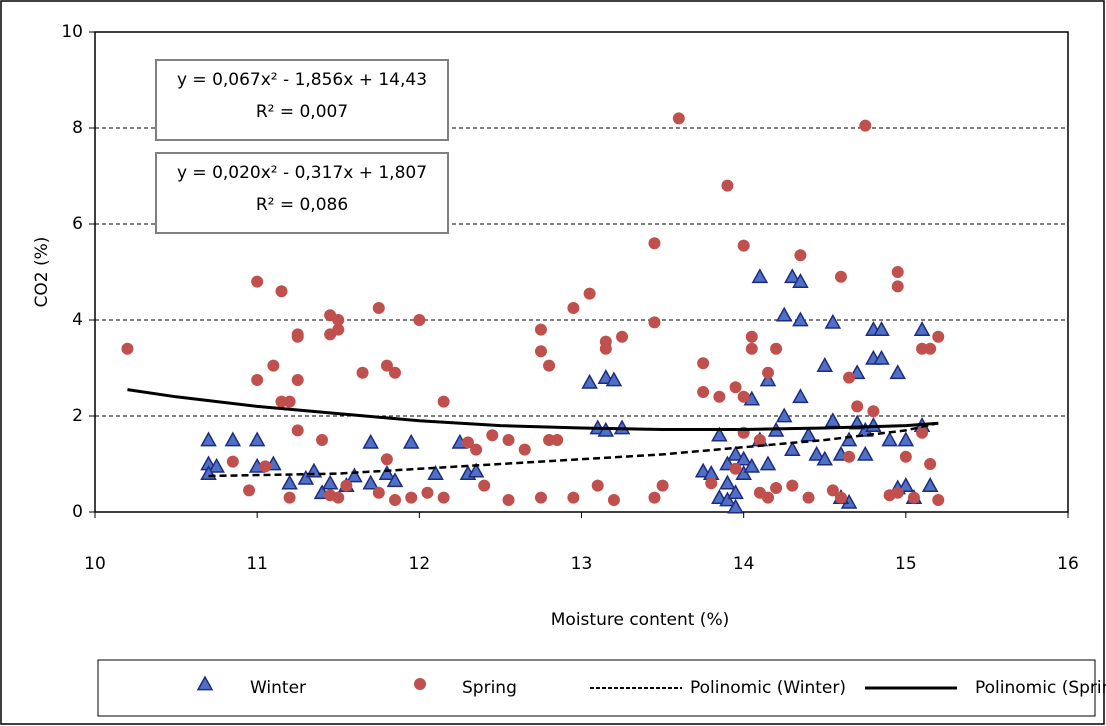 This screenshot has width=1106, height=726. Describe the element at coordinates (302, 80) in the screenshot. I see `equation-text: y = 0,067x² - 1,856x + 14,43` at that location.